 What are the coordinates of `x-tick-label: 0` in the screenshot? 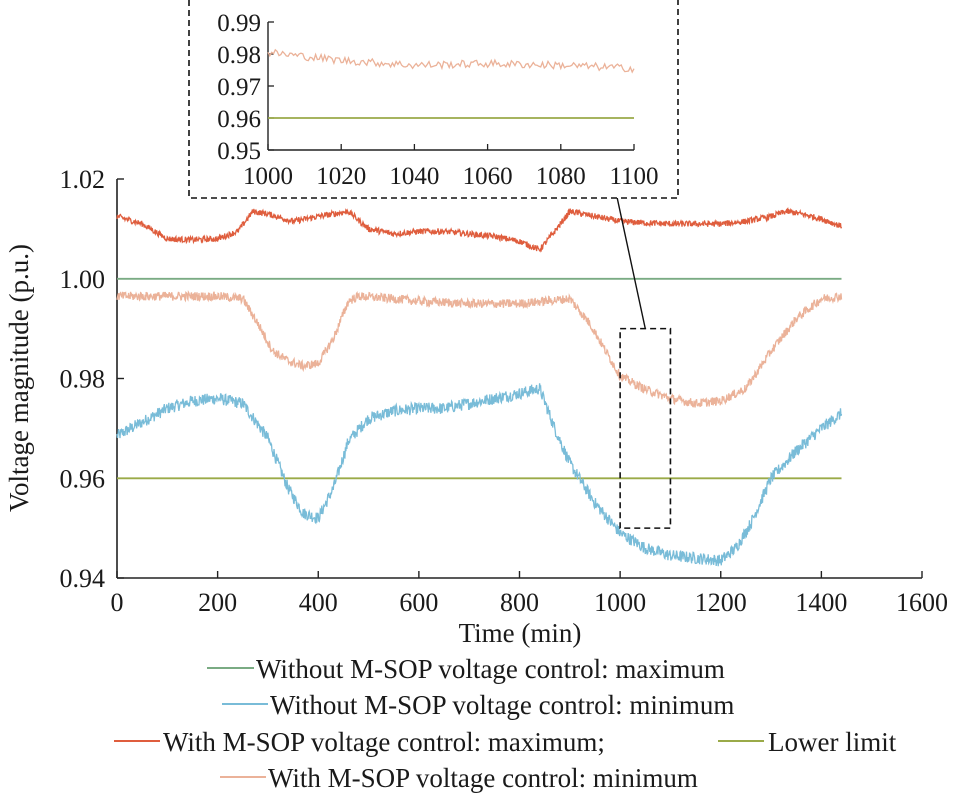 It's located at (117, 602).